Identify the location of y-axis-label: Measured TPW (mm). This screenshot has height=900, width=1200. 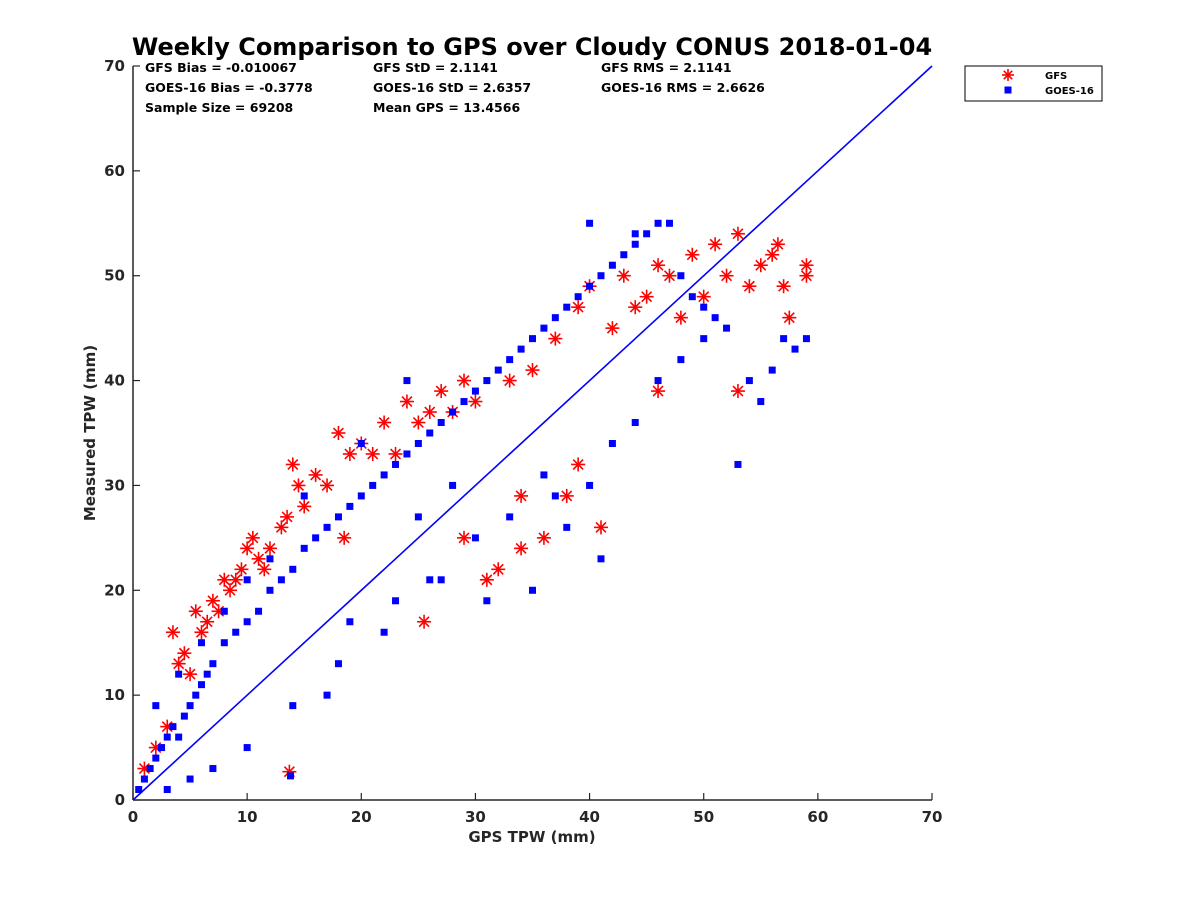
(90, 433).